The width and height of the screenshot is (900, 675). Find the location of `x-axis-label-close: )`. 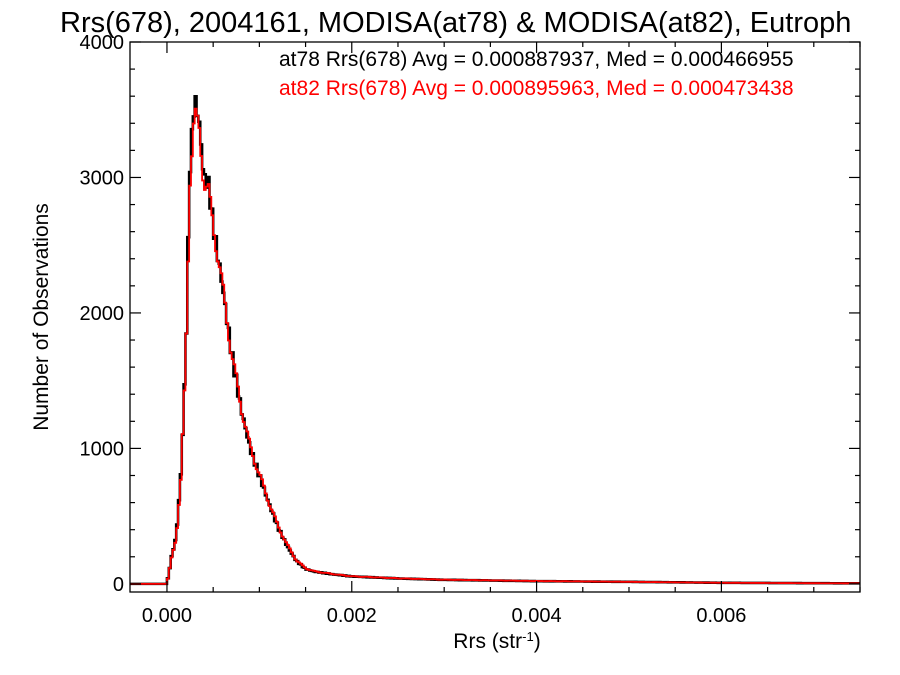

x-axis-label-close: ) is located at coordinates (537, 641).